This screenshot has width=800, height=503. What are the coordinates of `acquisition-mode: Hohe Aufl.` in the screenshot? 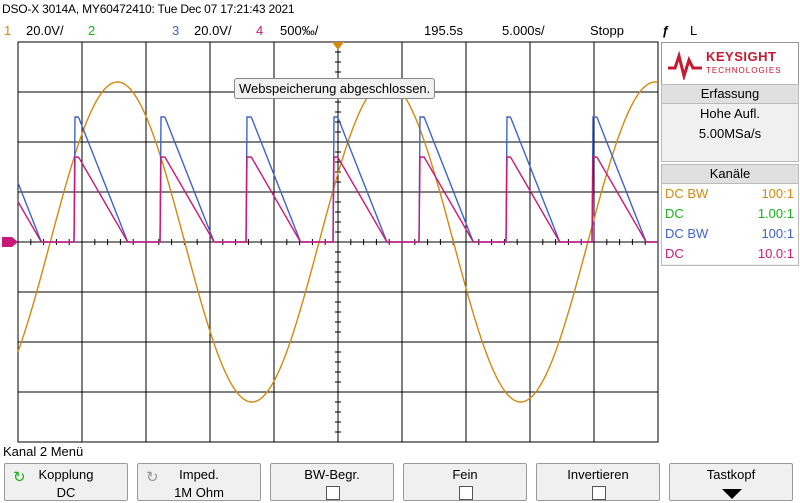 It's located at (730, 113).